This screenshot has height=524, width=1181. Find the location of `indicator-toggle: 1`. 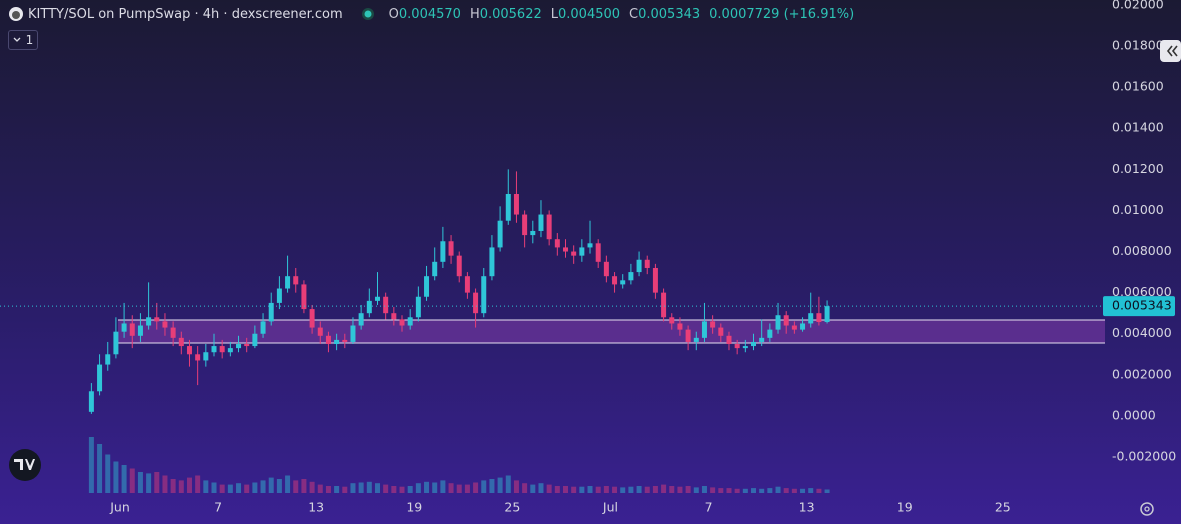

indicator-toggle: 1 is located at coordinates (23, 40).